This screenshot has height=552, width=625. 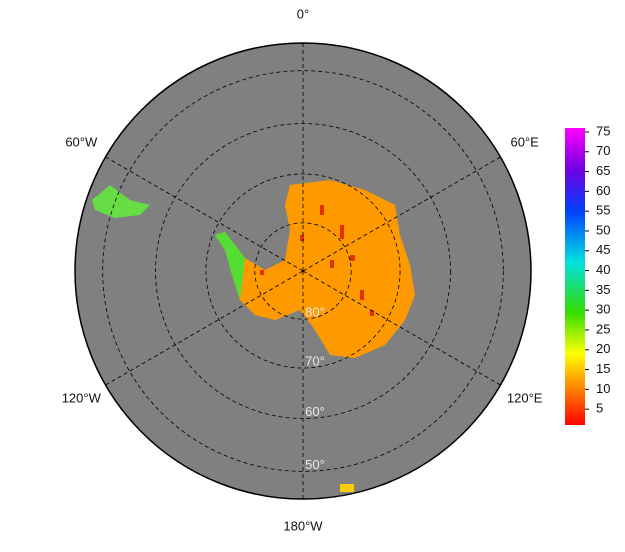 I want to click on colorbar-tick-label: 5, so click(x=599, y=408).